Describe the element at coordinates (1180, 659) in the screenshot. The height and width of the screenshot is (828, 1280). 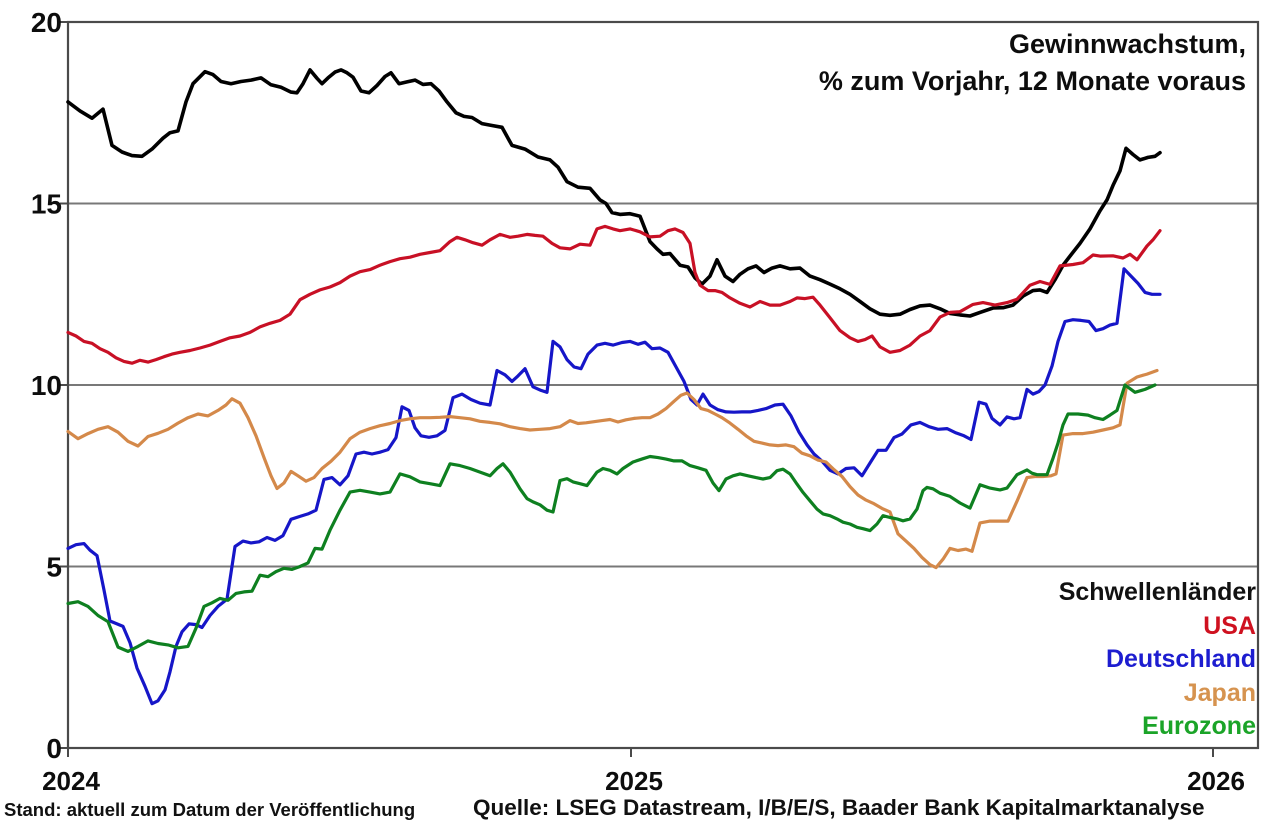
I see `legend-item-deutschland: Deutschland` at that location.